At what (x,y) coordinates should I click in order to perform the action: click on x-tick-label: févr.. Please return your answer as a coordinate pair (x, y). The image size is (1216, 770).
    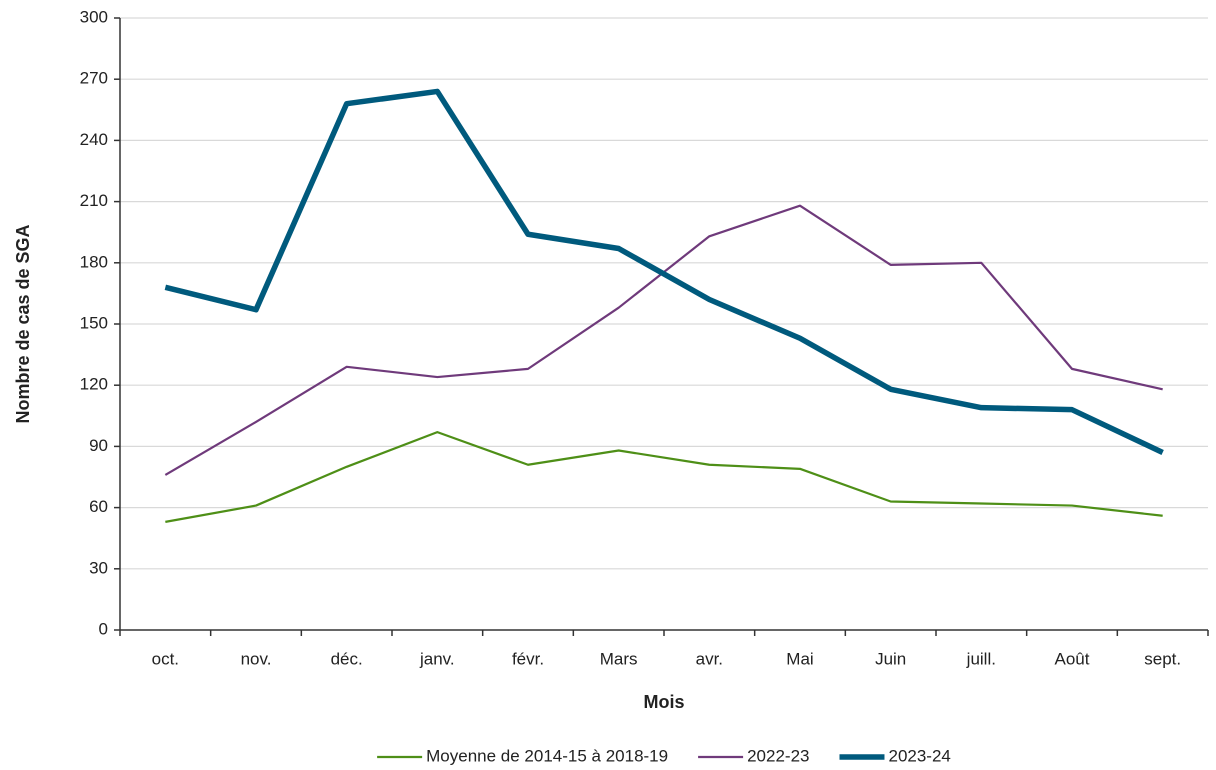
    Looking at the image, I should click on (528, 658).